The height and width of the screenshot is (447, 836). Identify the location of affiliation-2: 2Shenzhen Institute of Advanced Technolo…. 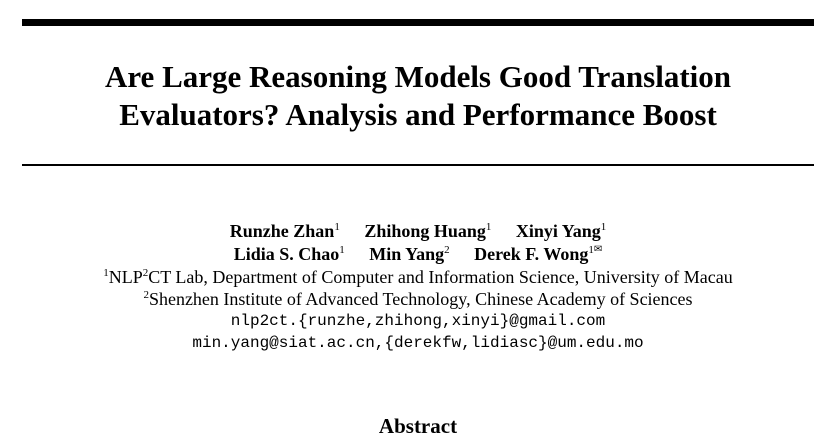
(418, 299).